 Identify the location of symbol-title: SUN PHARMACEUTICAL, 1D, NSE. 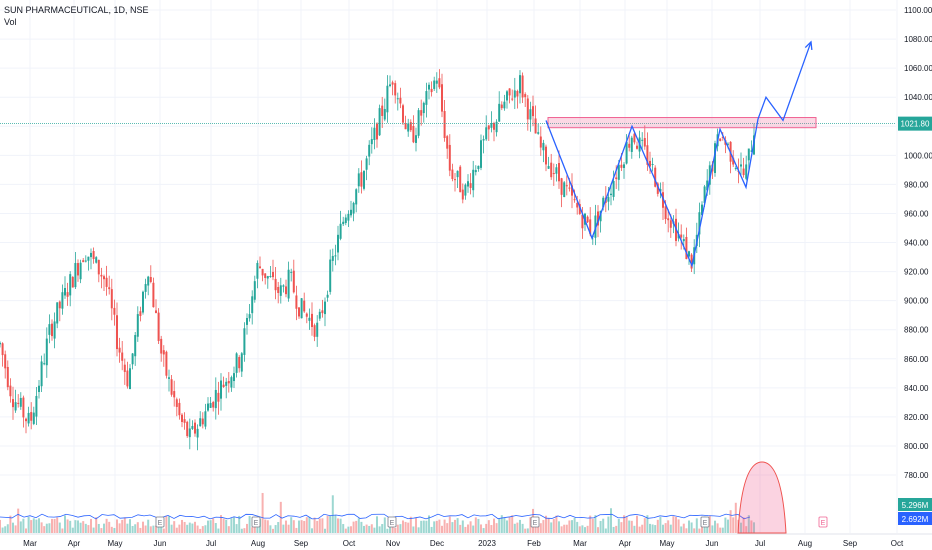
(76, 10).